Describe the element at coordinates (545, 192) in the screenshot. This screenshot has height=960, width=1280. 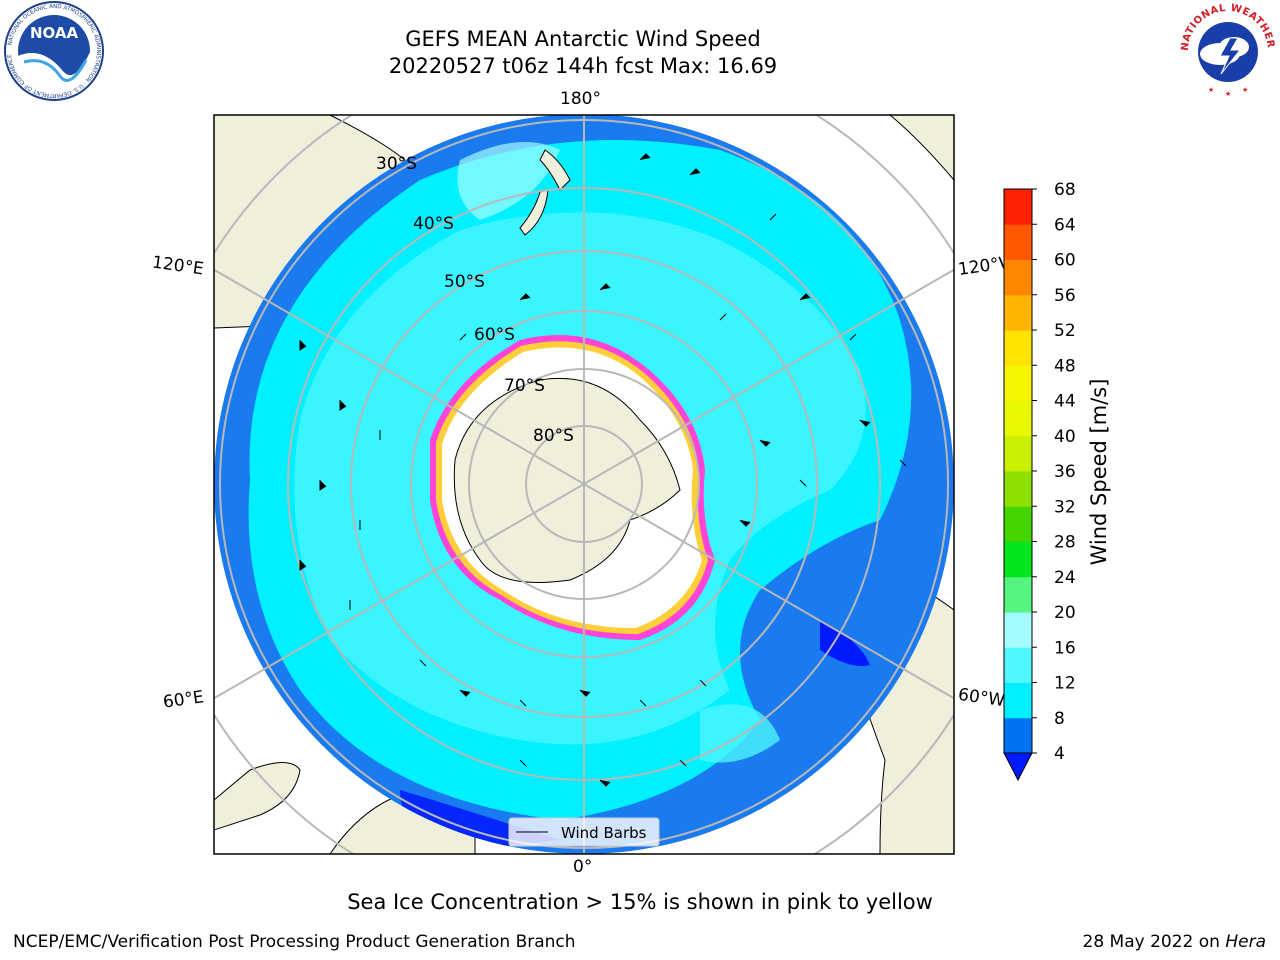
I see `new-zealand-land` at that location.